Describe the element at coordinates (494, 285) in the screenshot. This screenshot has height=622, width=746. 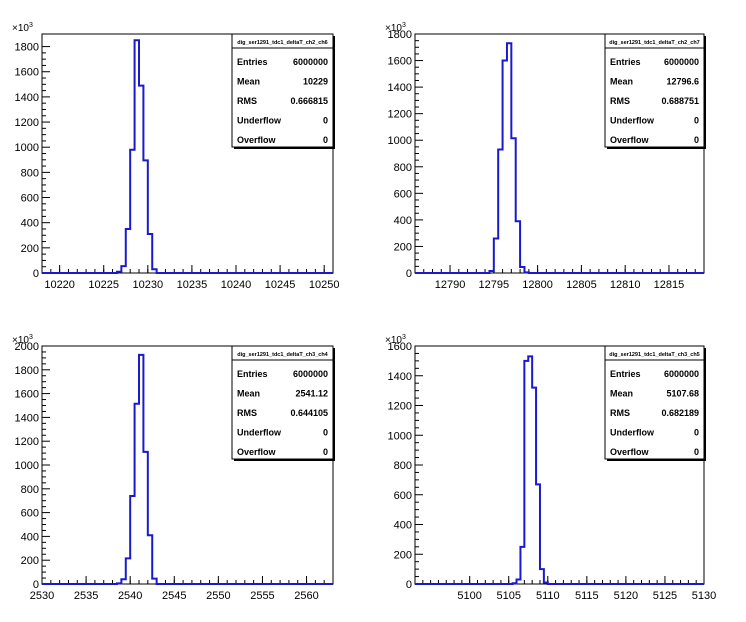
I see `x-tick-label: 12795` at that location.